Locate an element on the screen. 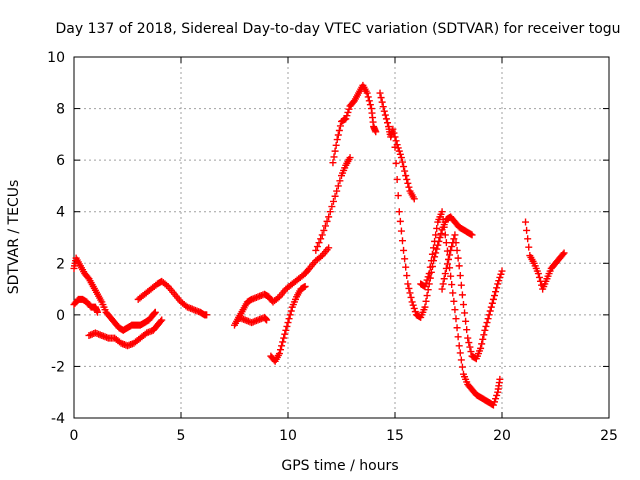 This screenshot has width=640, height=480. series-seg2 is located at coordinates (86, 305).